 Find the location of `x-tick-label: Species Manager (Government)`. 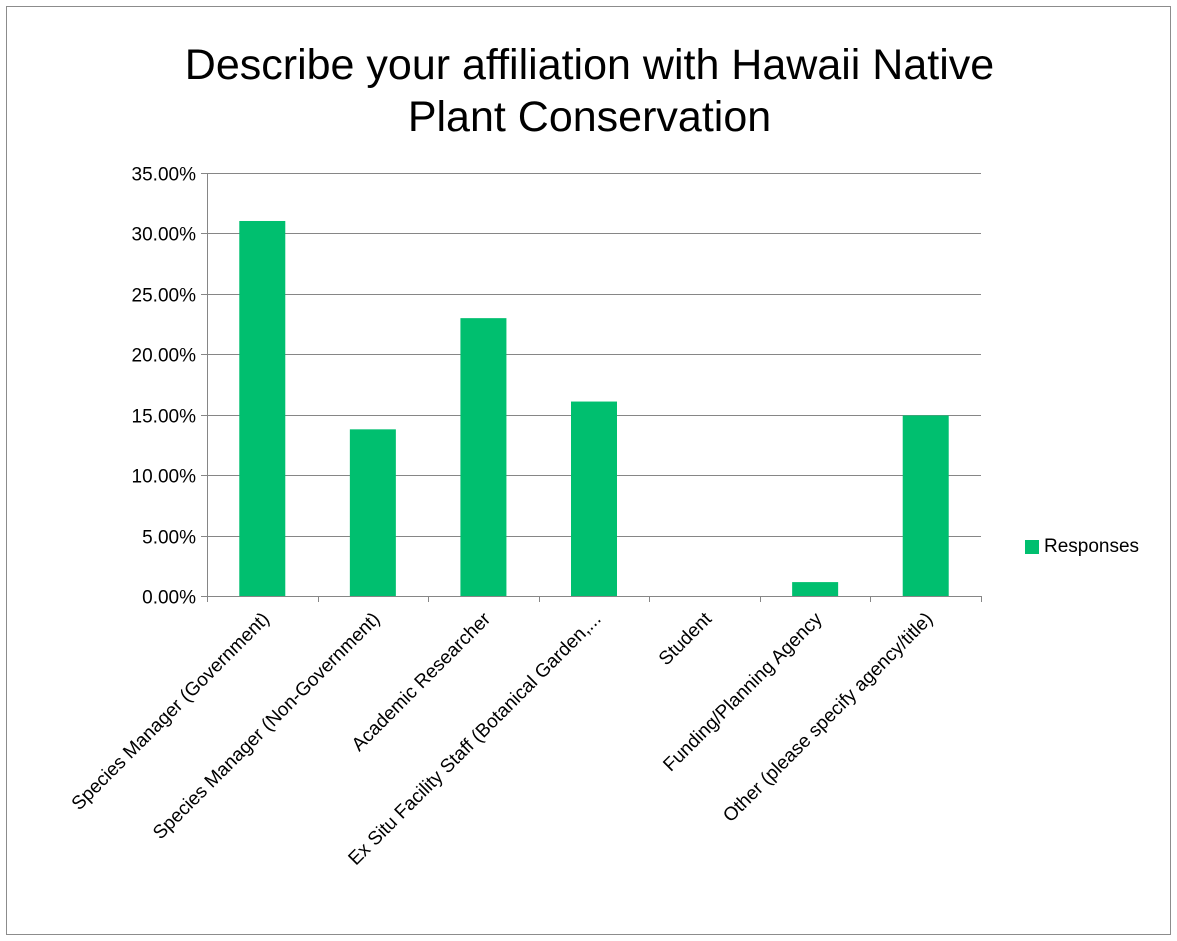

x-tick-label: Species Manager (Government) is located at coordinates (171, 712).